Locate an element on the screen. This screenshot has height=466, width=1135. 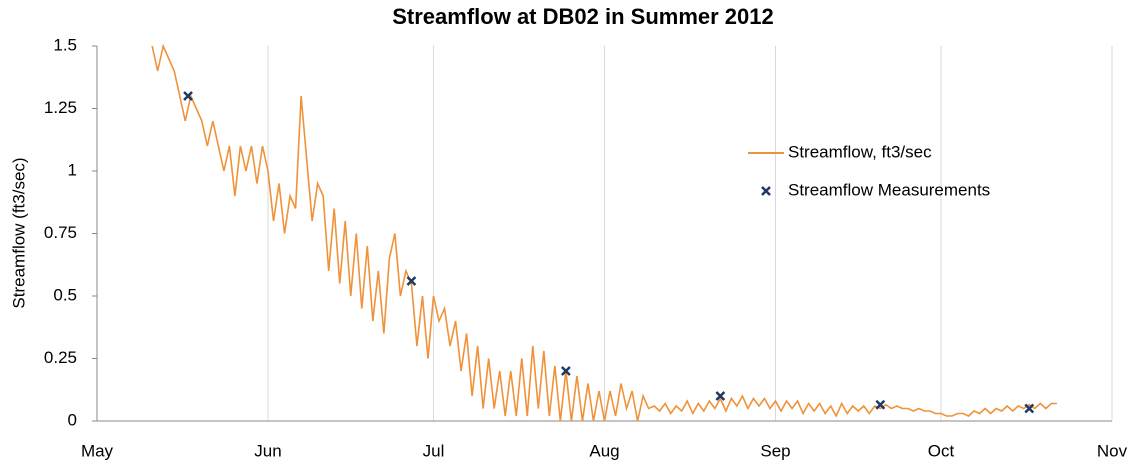
y-tick-label: 0 is located at coordinates (72, 419).